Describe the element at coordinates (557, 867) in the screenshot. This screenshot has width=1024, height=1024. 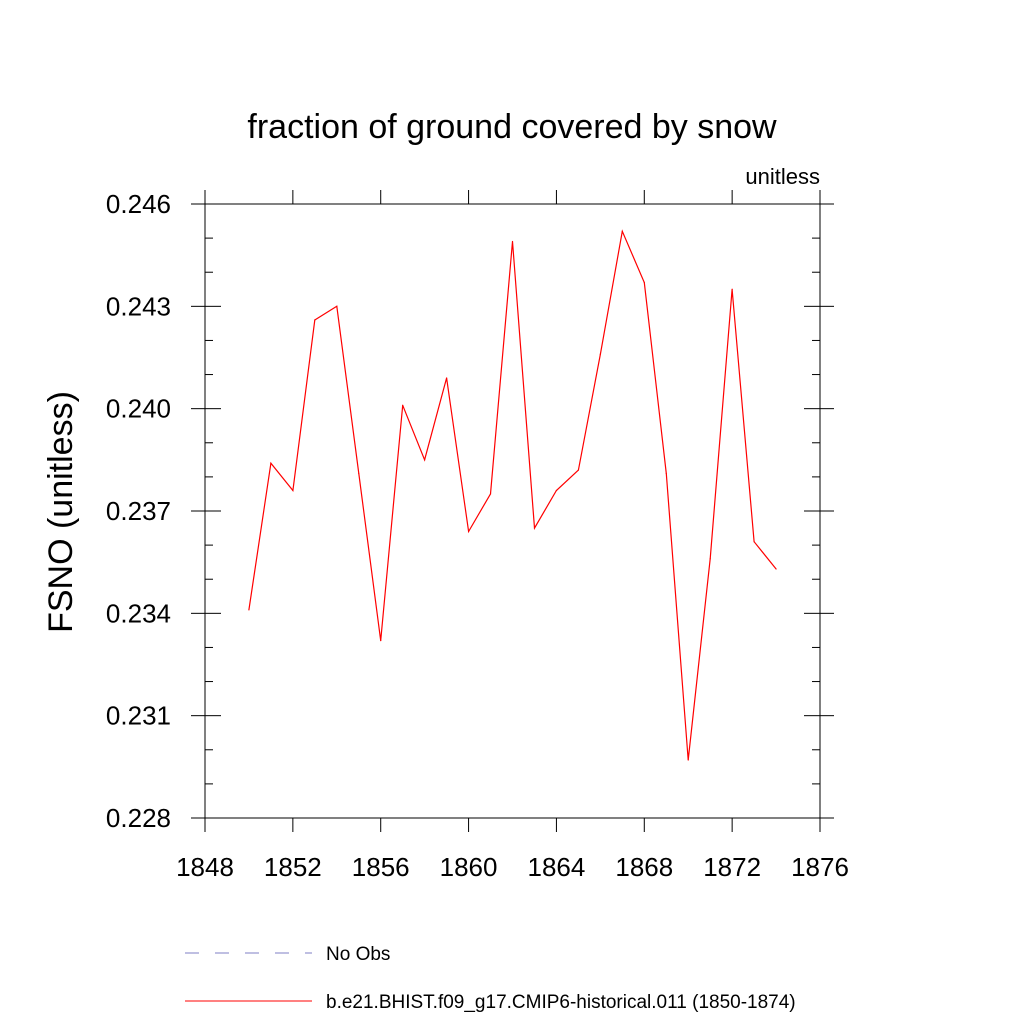
I see `x-tick-label: 1864` at that location.